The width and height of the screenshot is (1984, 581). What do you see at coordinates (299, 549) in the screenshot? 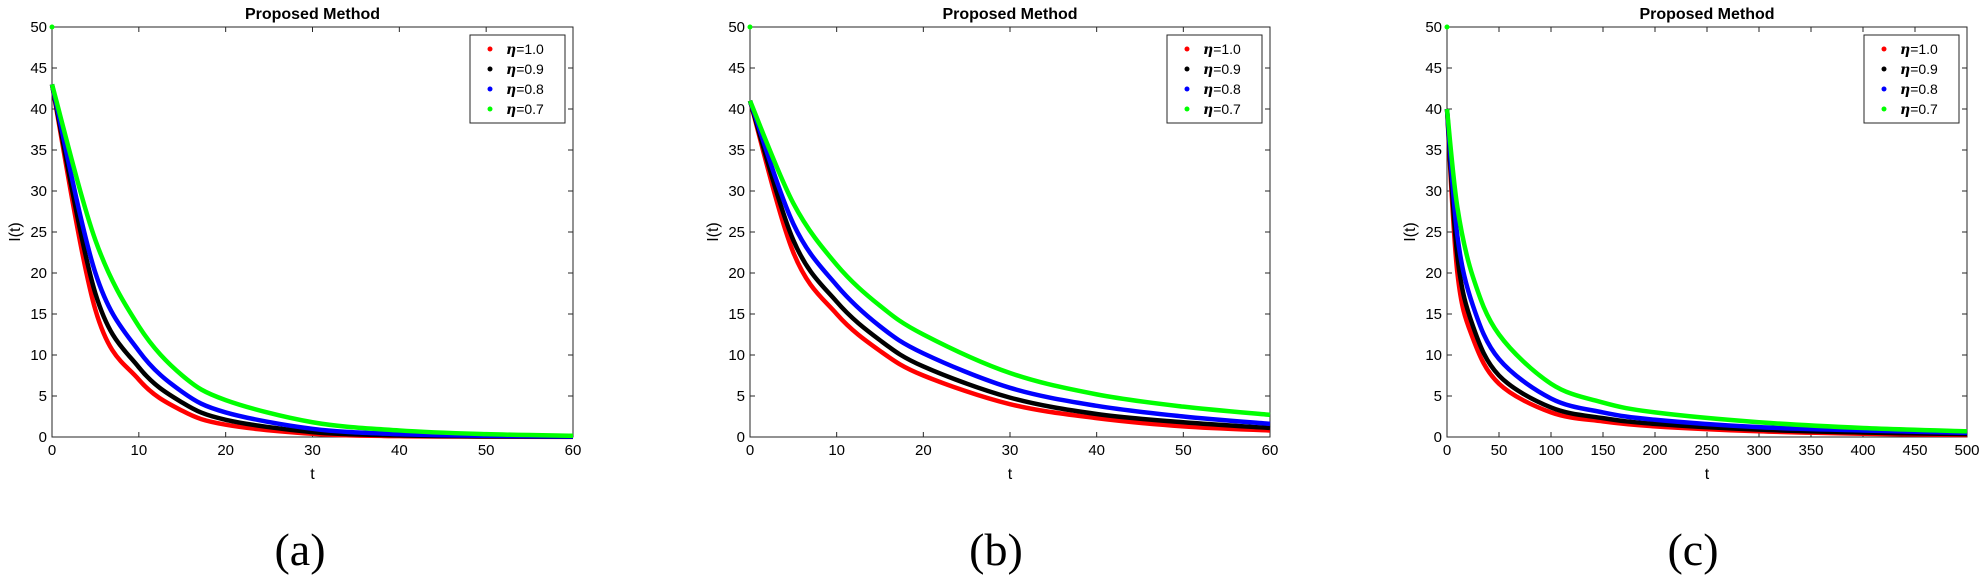
I see `panel-caption: (a)` at bounding box center [299, 549].